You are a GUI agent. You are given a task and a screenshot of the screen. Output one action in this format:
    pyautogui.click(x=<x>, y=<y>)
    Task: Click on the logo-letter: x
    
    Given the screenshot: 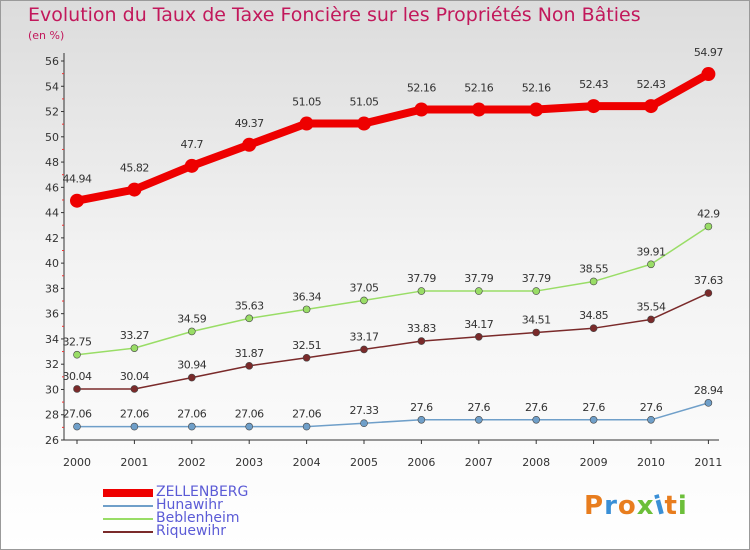 What is the action you would take?
    pyautogui.click(x=645, y=506)
    